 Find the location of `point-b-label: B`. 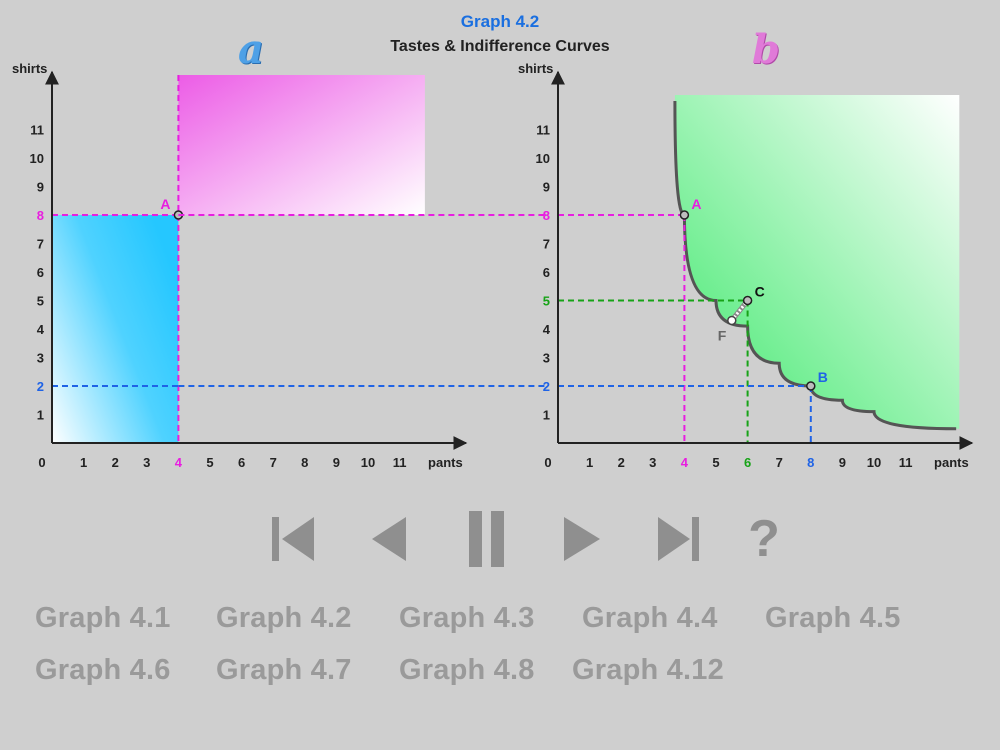

point-b-label: B is located at coordinates (823, 377).